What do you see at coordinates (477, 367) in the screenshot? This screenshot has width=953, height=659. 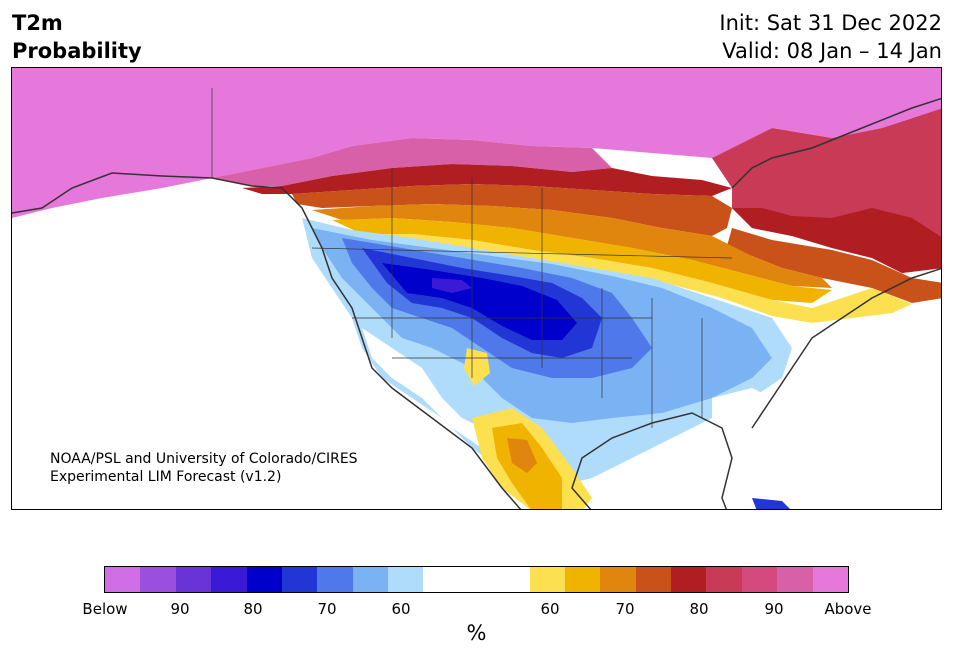 I see `region-southwest-yellow` at bounding box center [477, 367].